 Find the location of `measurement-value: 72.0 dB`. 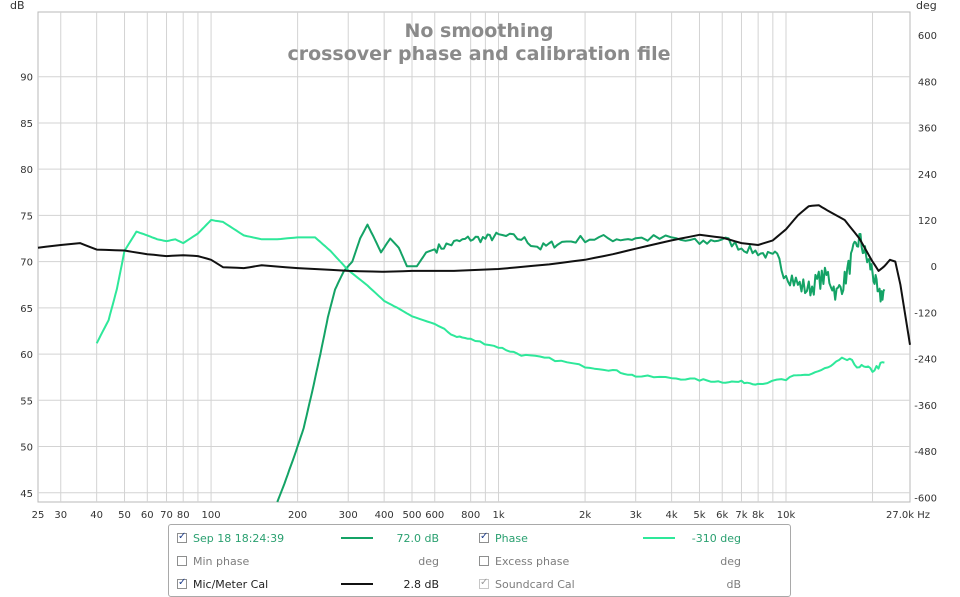

measurement-value: 72.0 dB is located at coordinates (417, 538).